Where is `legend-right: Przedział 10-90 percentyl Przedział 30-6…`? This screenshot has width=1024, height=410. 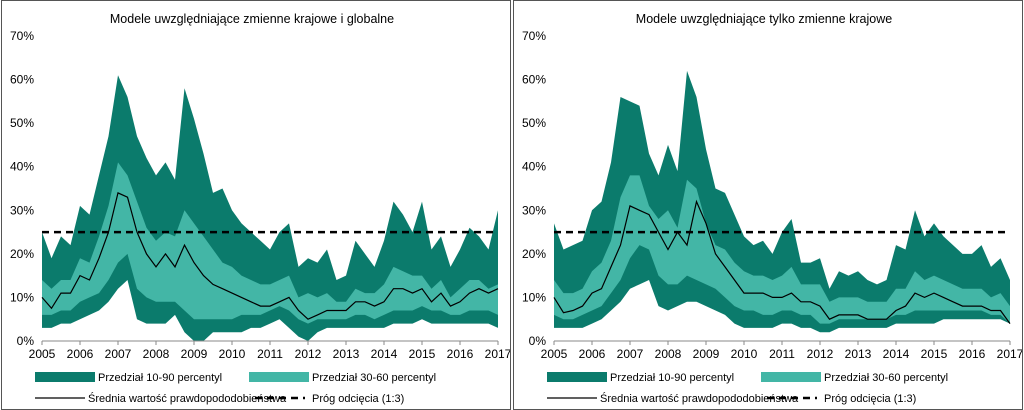
legend-right: Przedział 10-90 percentyl Przedział 30-6… is located at coordinates (747, 388).